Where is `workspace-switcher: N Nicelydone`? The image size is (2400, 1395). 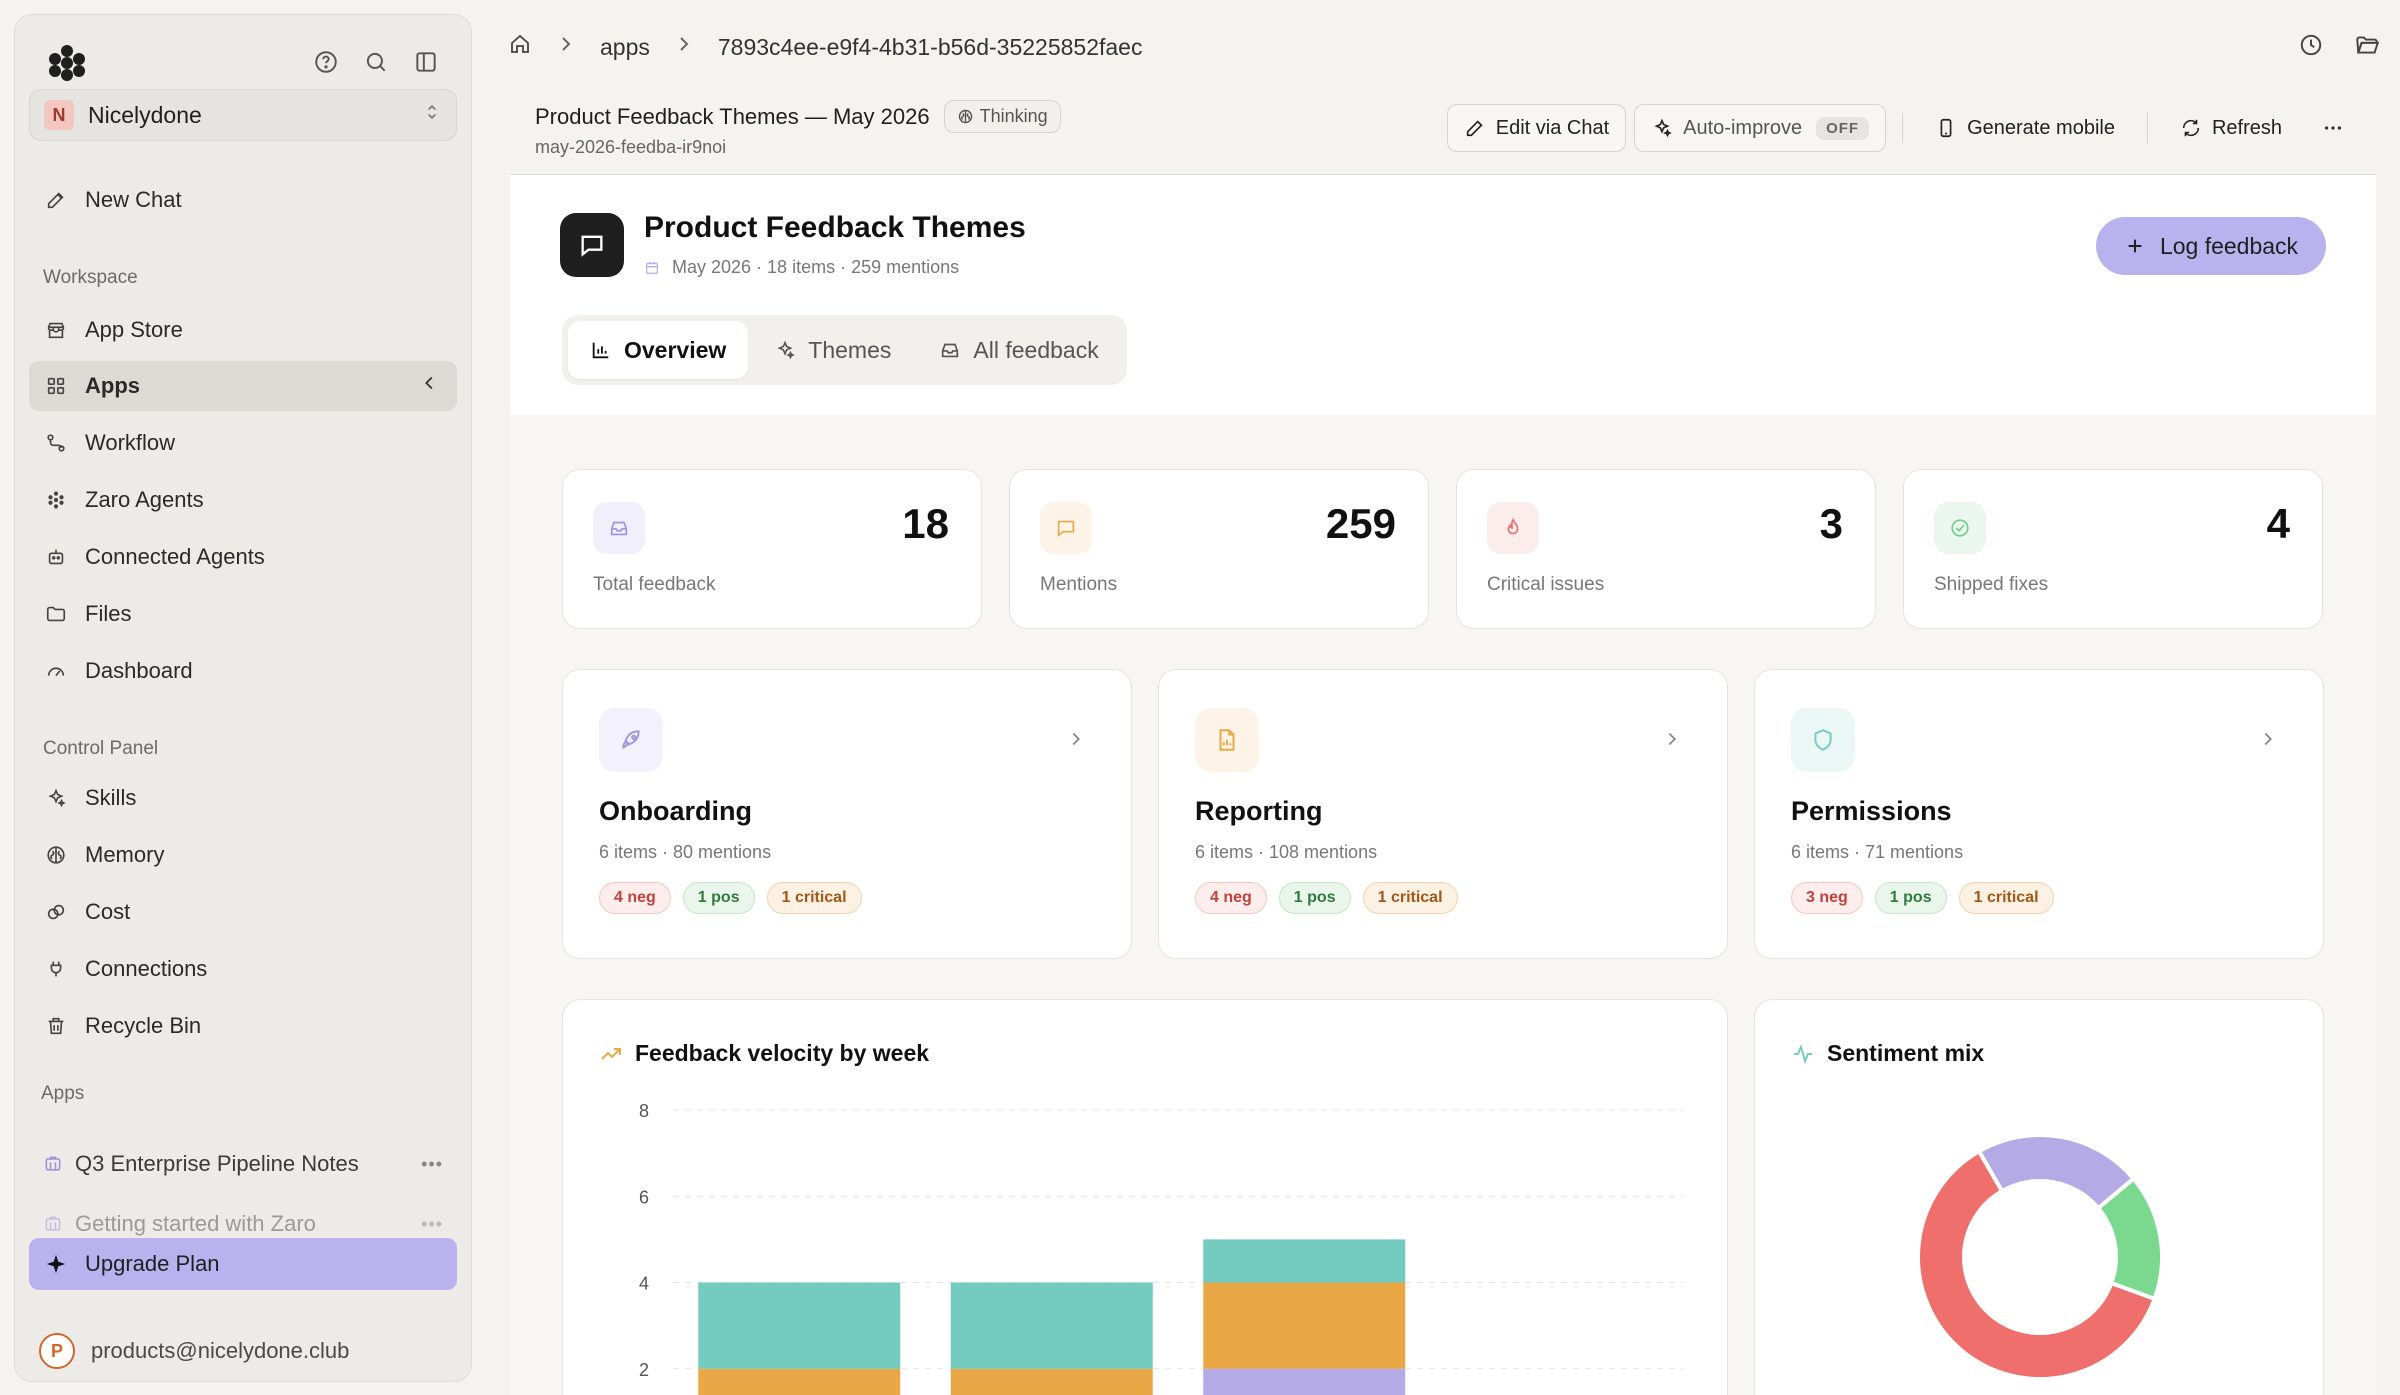 workspace-switcher: N Nicelydone is located at coordinates (243, 115).